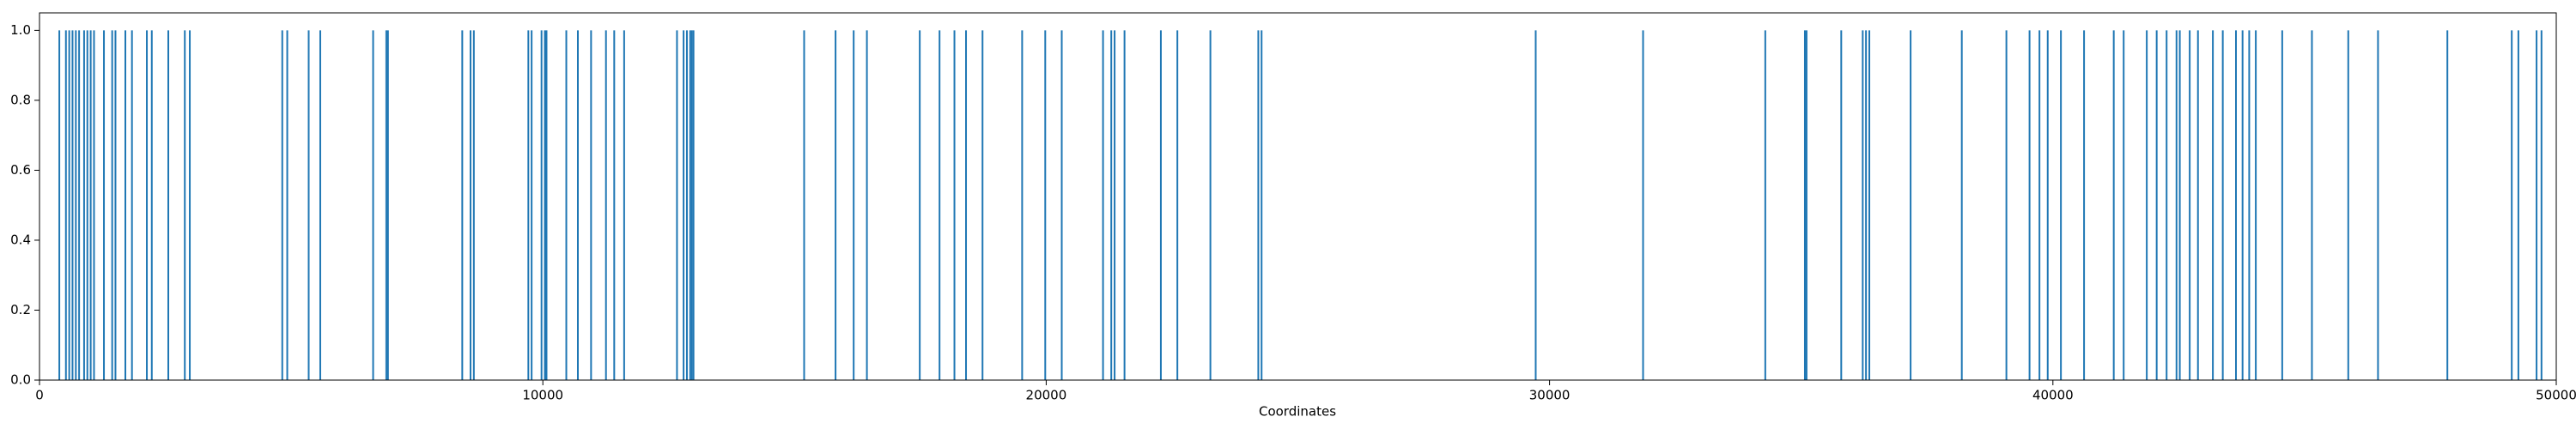 This screenshot has width=2576, height=429. What do you see at coordinates (21, 100) in the screenshot?
I see `y-tick-label: 0.8` at bounding box center [21, 100].